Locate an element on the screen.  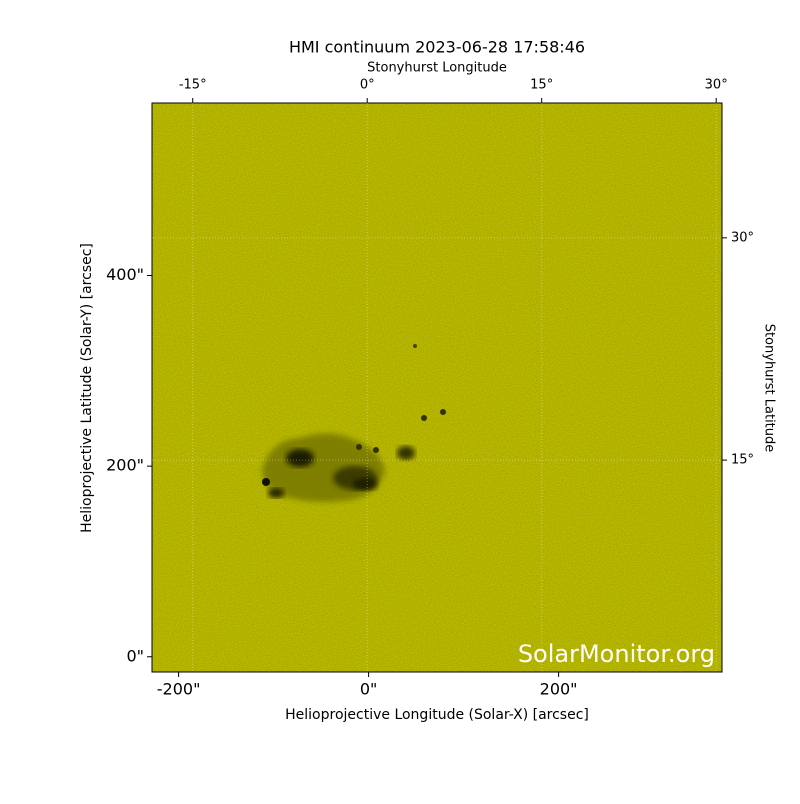
x2-tick-label: 0° is located at coordinates (367, 85).